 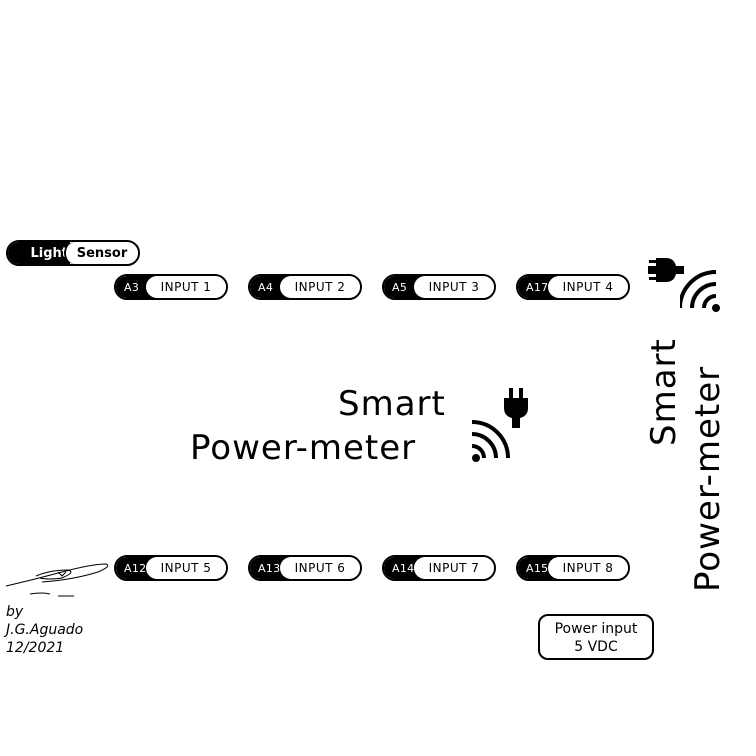 What do you see at coordinates (588, 287) in the screenshot?
I see `input-label: INPUT 4` at bounding box center [588, 287].